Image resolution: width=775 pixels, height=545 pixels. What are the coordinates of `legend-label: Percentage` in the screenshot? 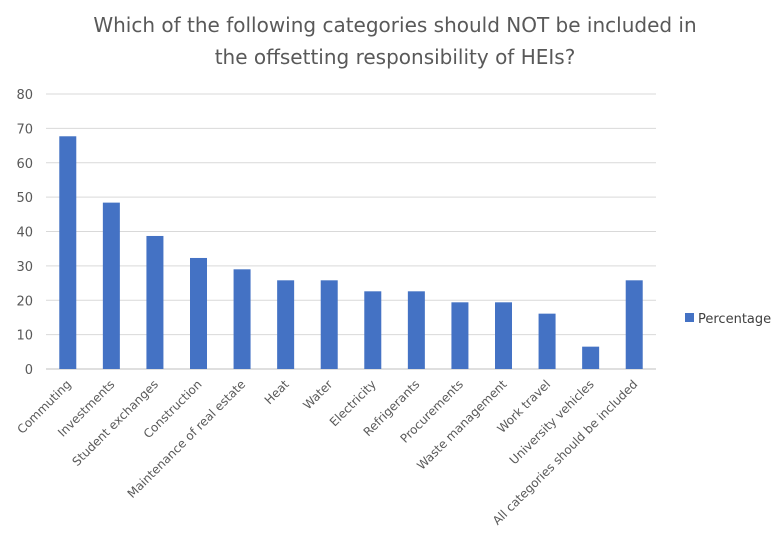 It's located at (734, 319).